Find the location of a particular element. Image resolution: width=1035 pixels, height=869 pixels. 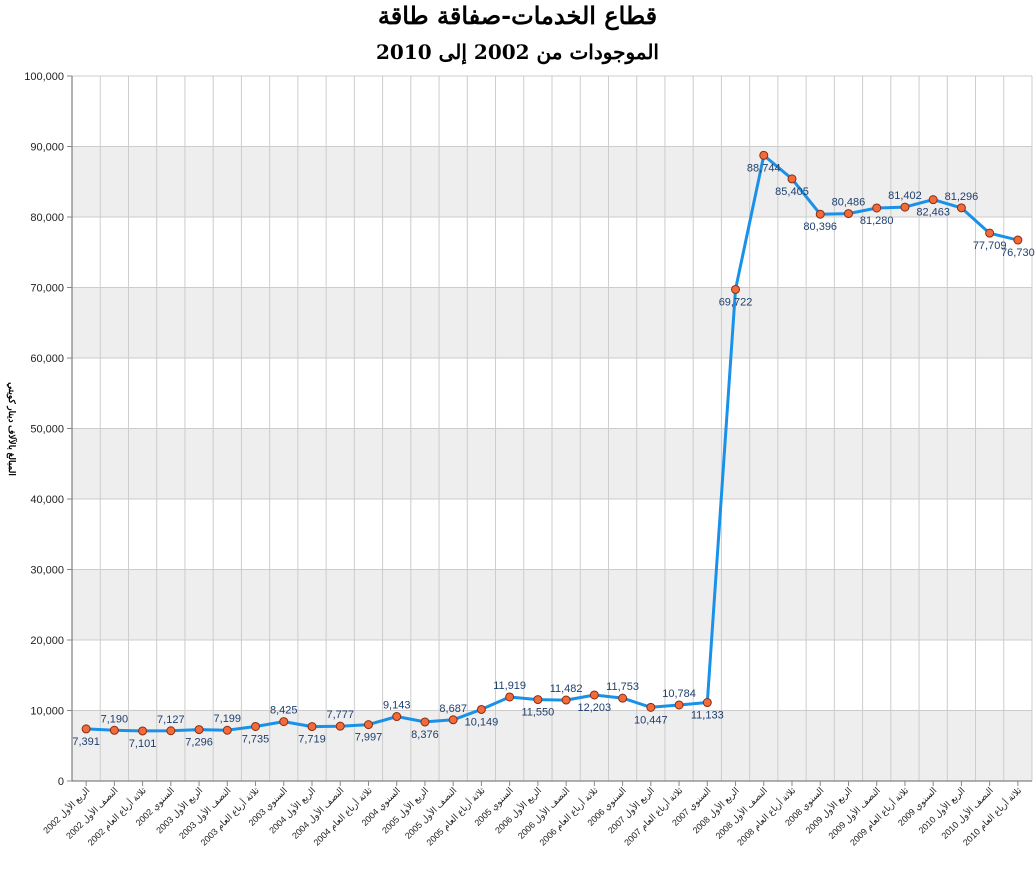

data-label: 7,296 is located at coordinates (199, 743).